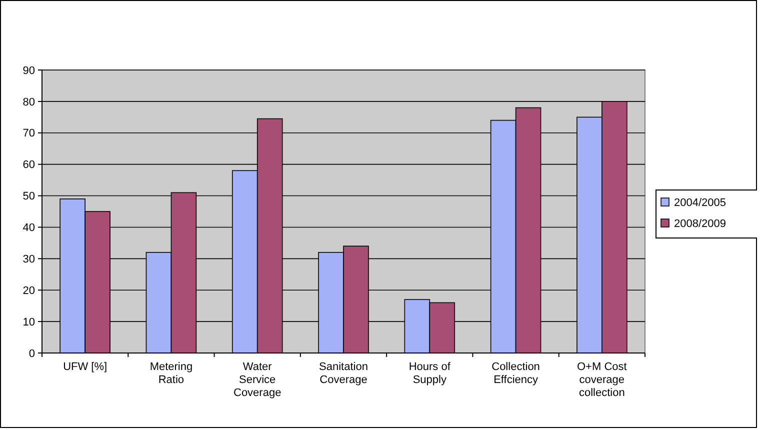  I want to click on y-tick-label: 0, so click(31, 354).